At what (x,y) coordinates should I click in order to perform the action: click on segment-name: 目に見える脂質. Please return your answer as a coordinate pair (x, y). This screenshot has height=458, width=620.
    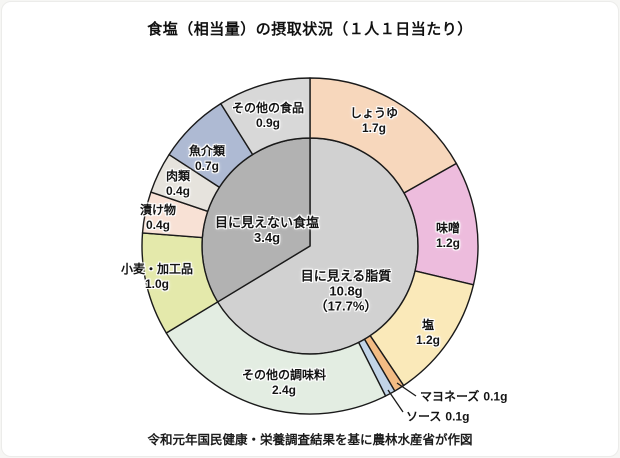
    Looking at the image, I should click on (346, 276).